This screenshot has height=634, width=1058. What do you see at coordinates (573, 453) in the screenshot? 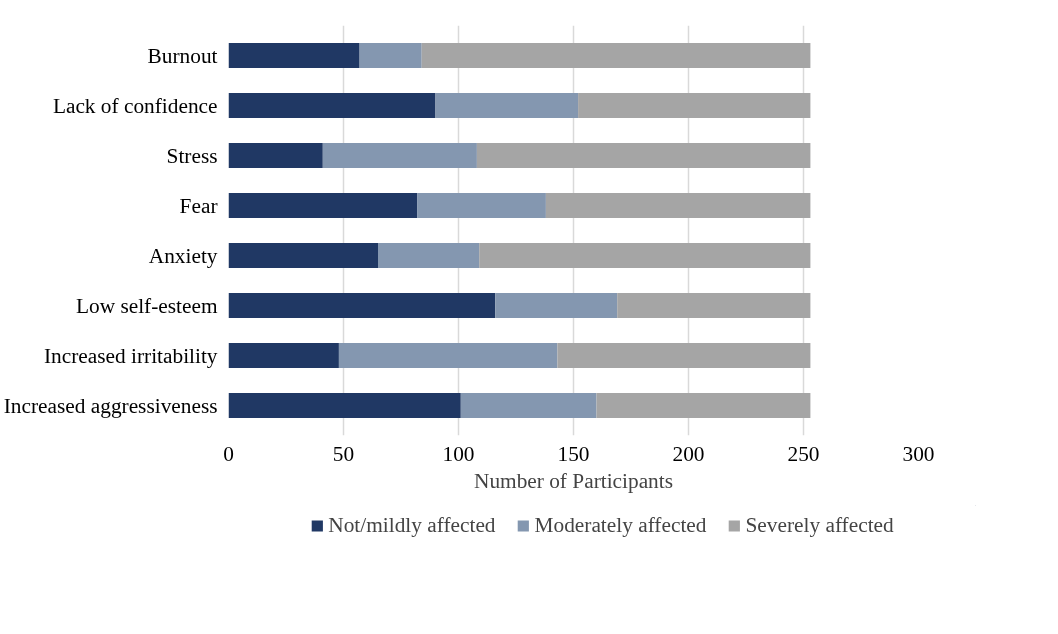
I see `x-tick-label: 150` at bounding box center [573, 453].